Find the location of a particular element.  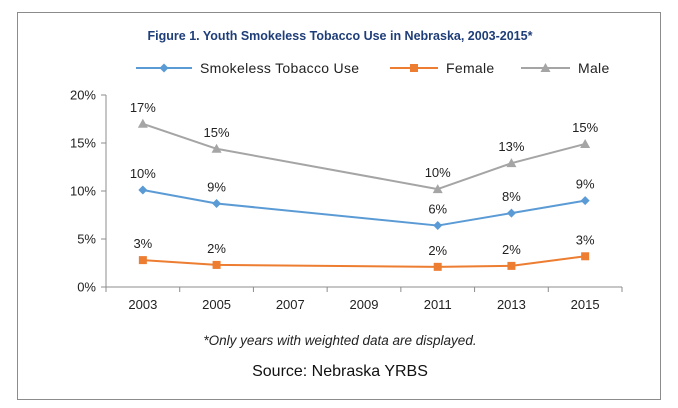

x-tick-label: 2015 is located at coordinates (585, 304).